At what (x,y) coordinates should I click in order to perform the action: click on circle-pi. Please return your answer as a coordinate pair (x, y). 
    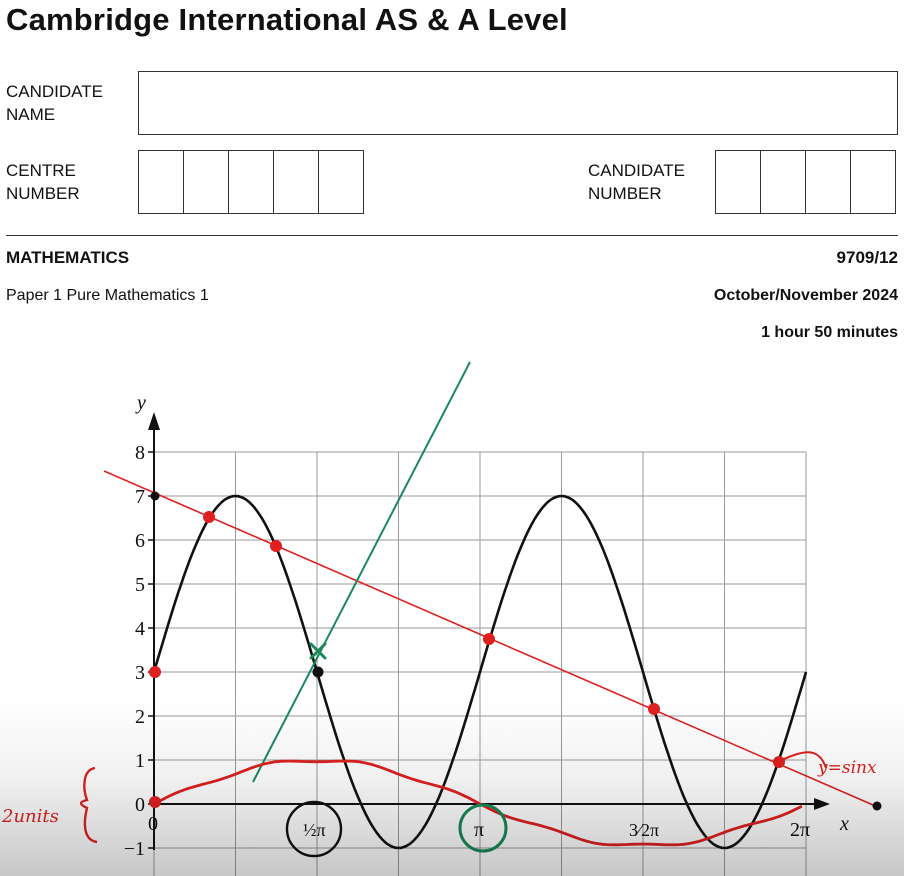
    Looking at the image, I should click on (483, 828).